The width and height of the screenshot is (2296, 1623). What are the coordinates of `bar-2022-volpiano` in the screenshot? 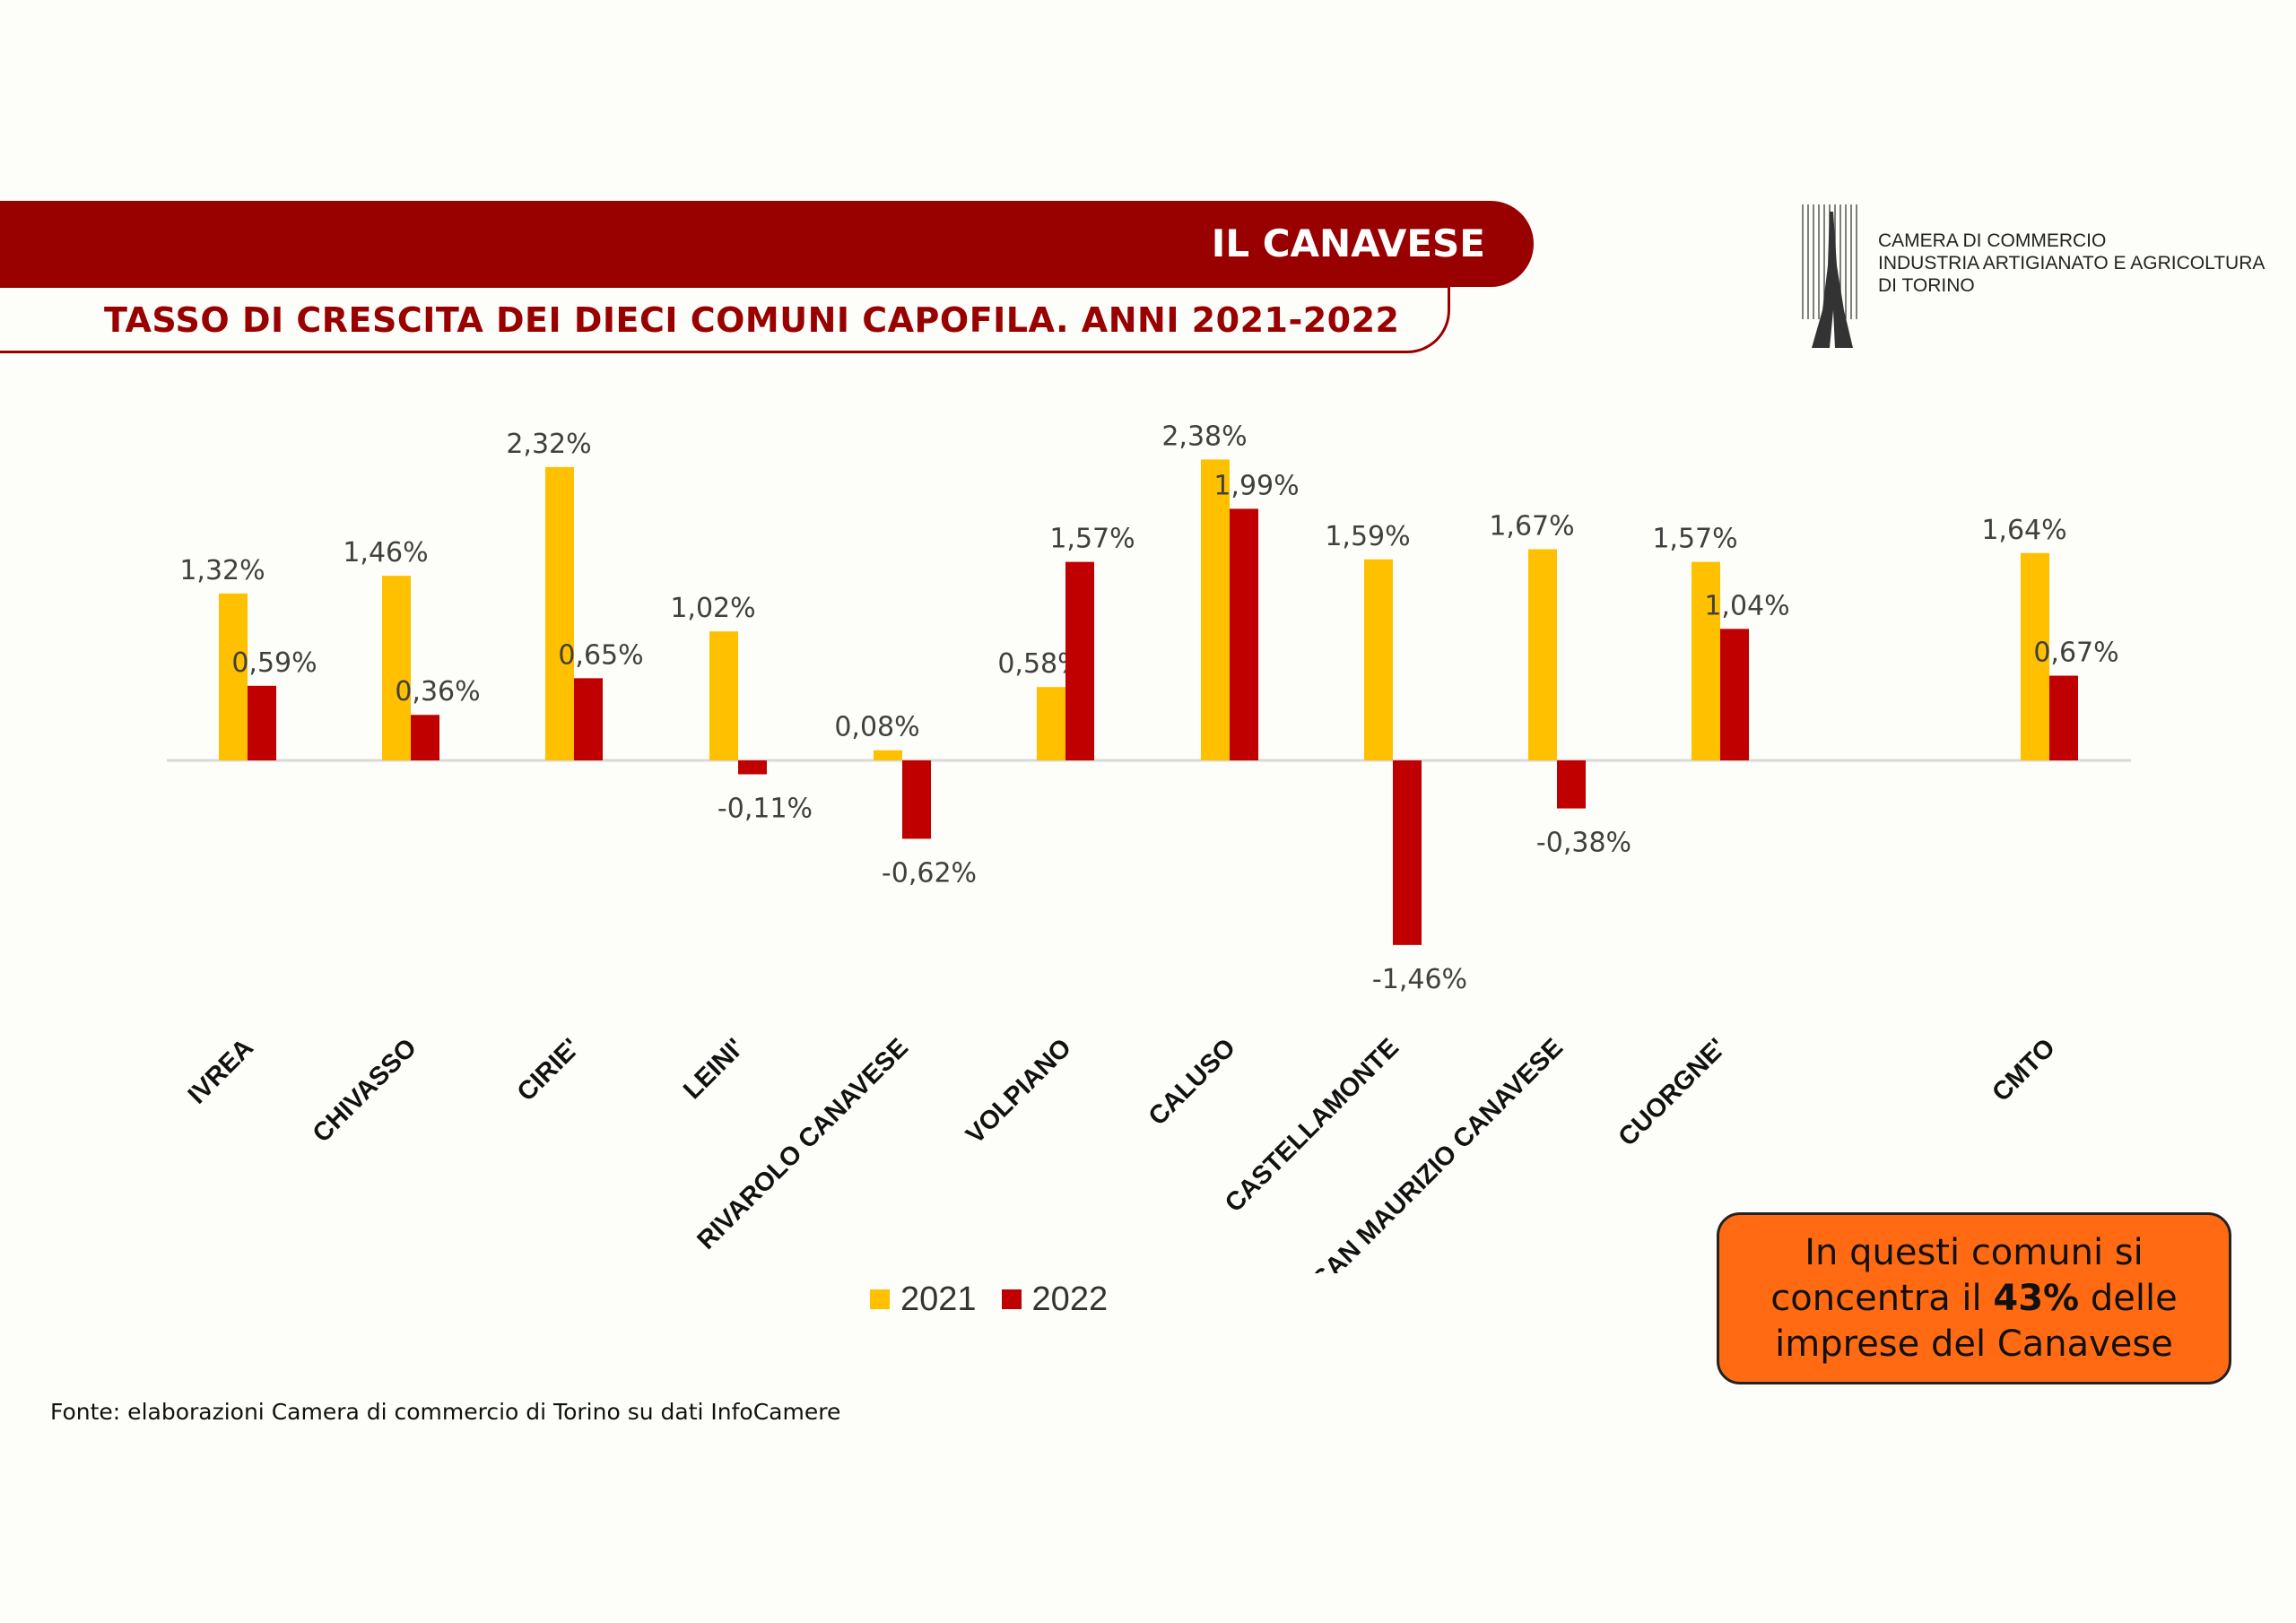 It's located at (1079, 660).